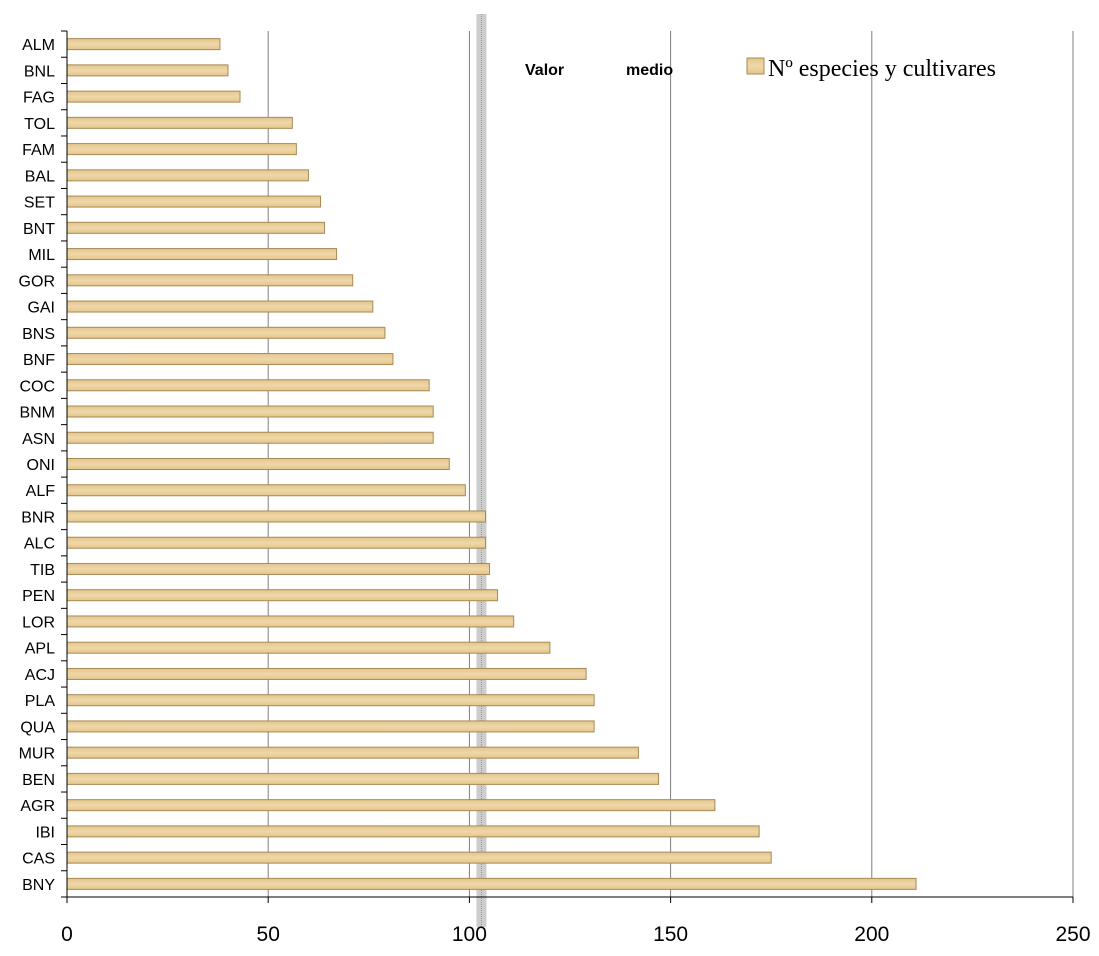 The width and height of the screenshot is (1099, 956). Describe the element at coordinates (308, 647) in the screenshot. I see `bar-apl` at that location.